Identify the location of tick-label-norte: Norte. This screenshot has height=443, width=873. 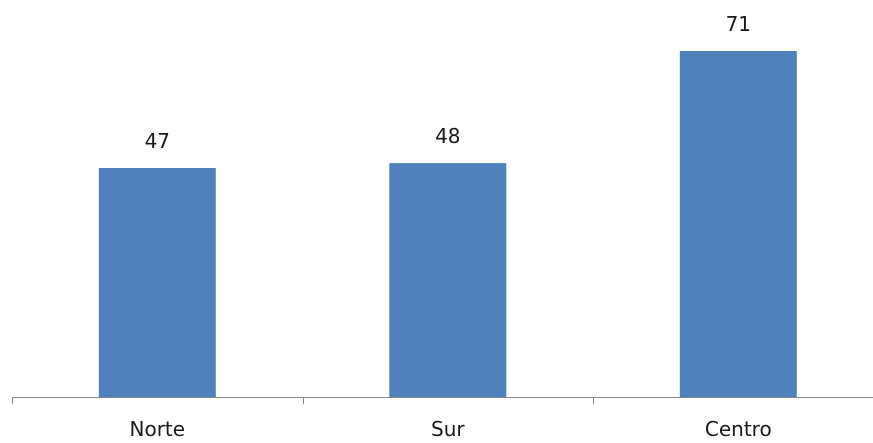
(158, 429).